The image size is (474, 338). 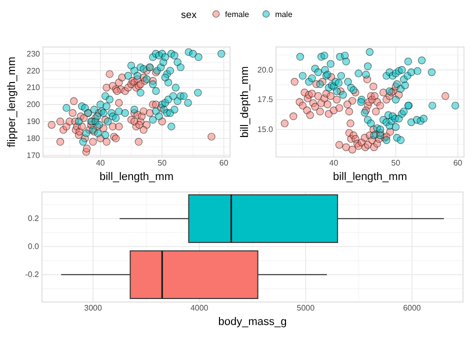 What do you see at coordinates (33, 155) in the screenshot?
I see `y-tick-label: 170` at bounding box center [33, 155].